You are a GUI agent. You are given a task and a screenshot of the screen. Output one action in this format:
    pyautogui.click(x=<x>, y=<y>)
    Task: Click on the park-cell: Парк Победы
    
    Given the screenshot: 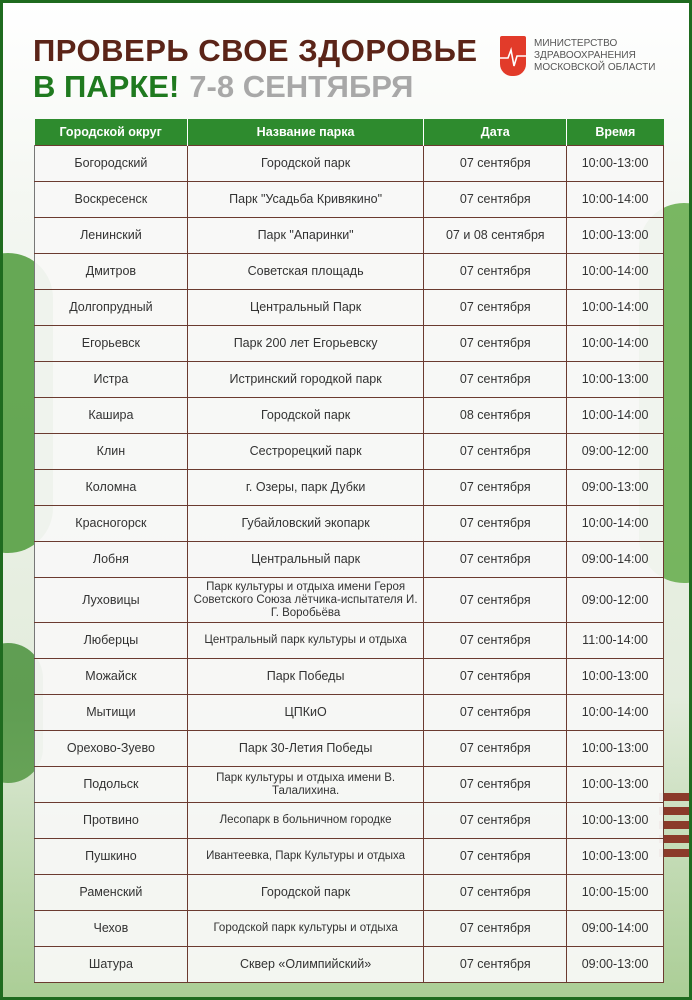 What is the action you would take?
    pyautogui.click(x=305, y=676)
    